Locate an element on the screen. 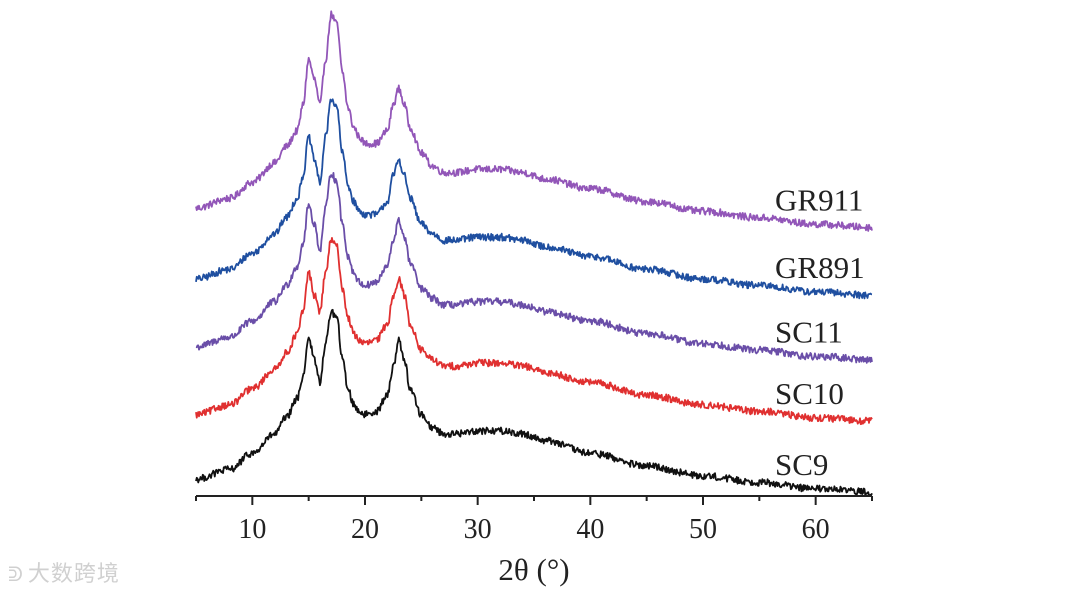 The image size is (1080, 592). weibo-icon: ᕲ is located at coordinates (16, 574).